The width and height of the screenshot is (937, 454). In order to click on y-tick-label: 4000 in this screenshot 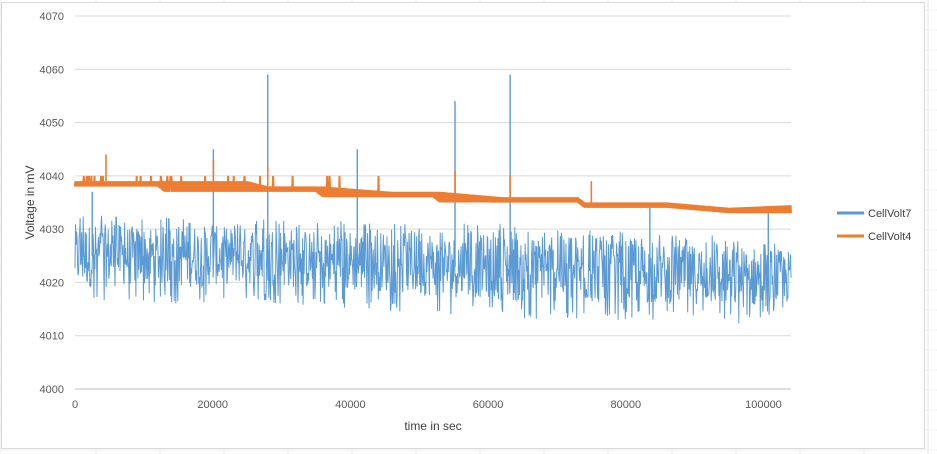, I will do `click(52, 390)`.